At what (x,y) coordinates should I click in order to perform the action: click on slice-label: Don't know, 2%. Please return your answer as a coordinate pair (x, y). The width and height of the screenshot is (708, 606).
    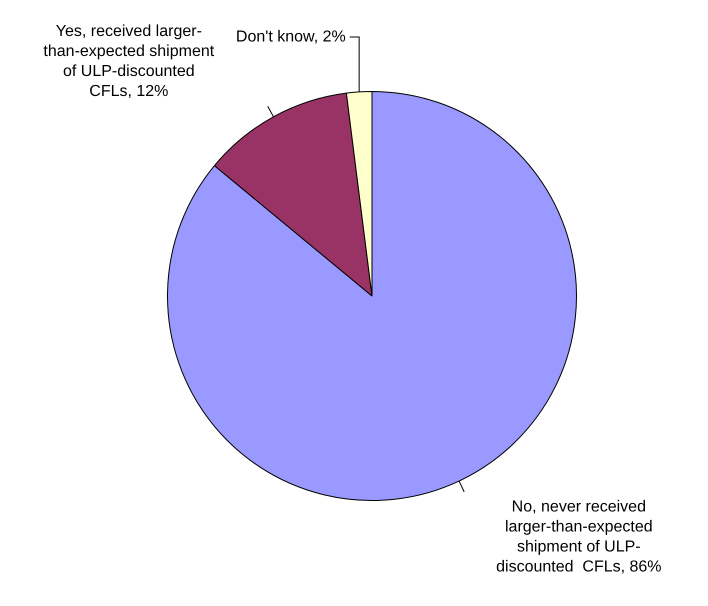
    Looking at the image, I should click on (291, 37).